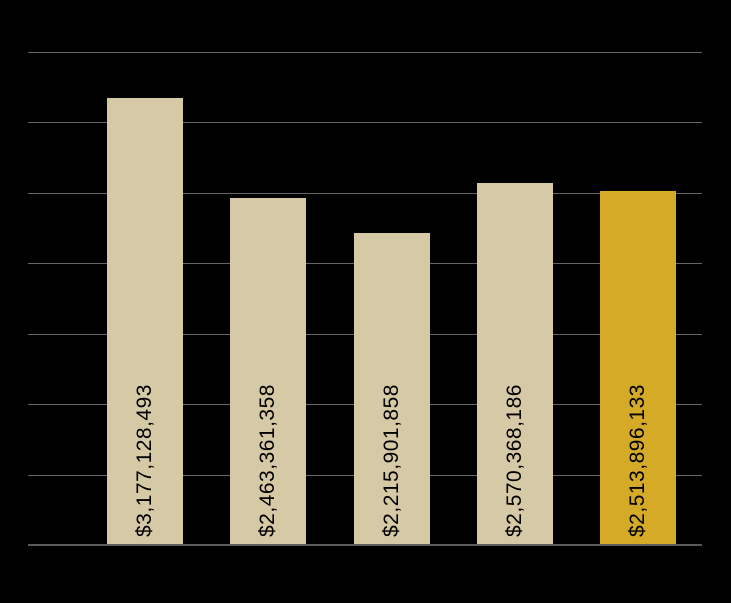 The width and height of the screenshot is (731, 603). What do you see at coordinates (514, 363) in the screenshot?
I see `bar: $2,570,368,186` at bounding box center [514, 363].